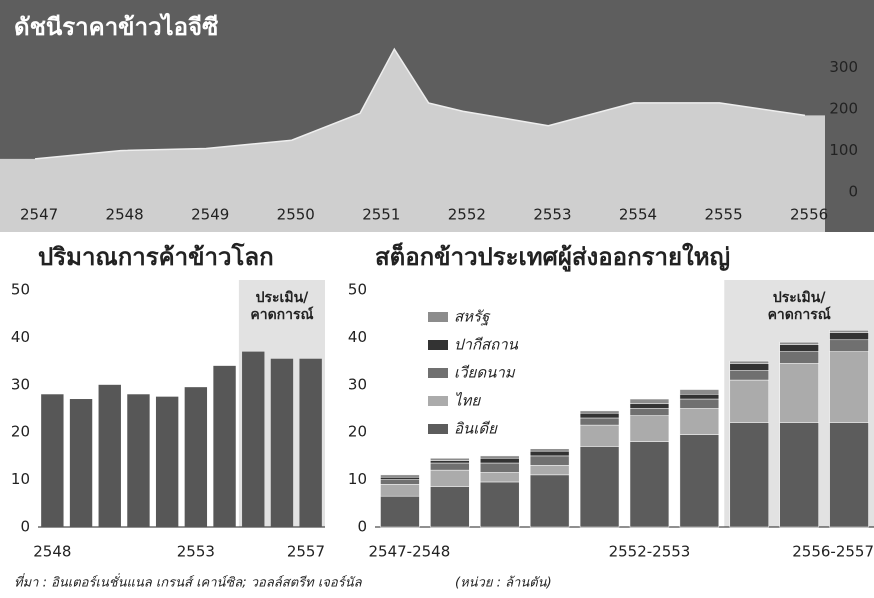  Describe the element at coordinates (552, 257) in the screenshot. I see `chart-title: สต็อกข้าวประเทศผู้ส่งออกรายใหญ่` at that location.